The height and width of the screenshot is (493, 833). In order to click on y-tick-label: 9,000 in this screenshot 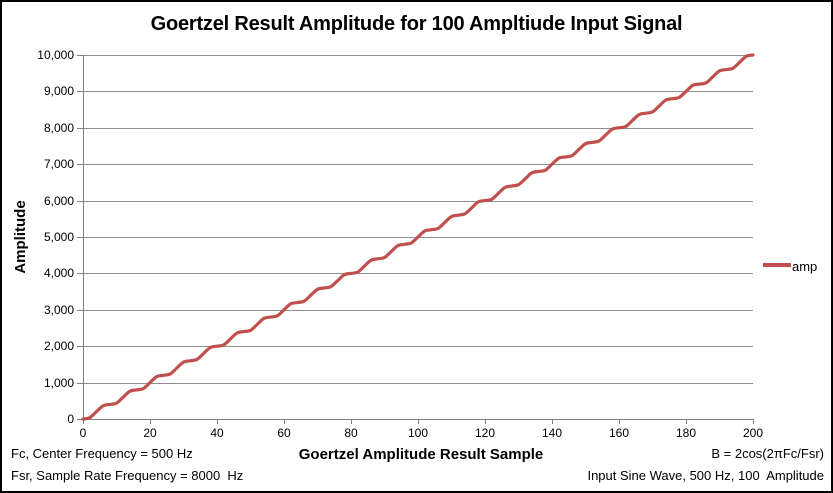, I will do `click(58, 91)`.